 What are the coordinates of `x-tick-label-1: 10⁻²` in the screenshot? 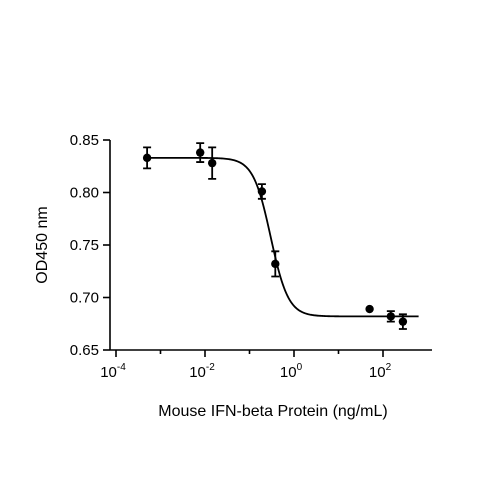 It's located at (202, 371).